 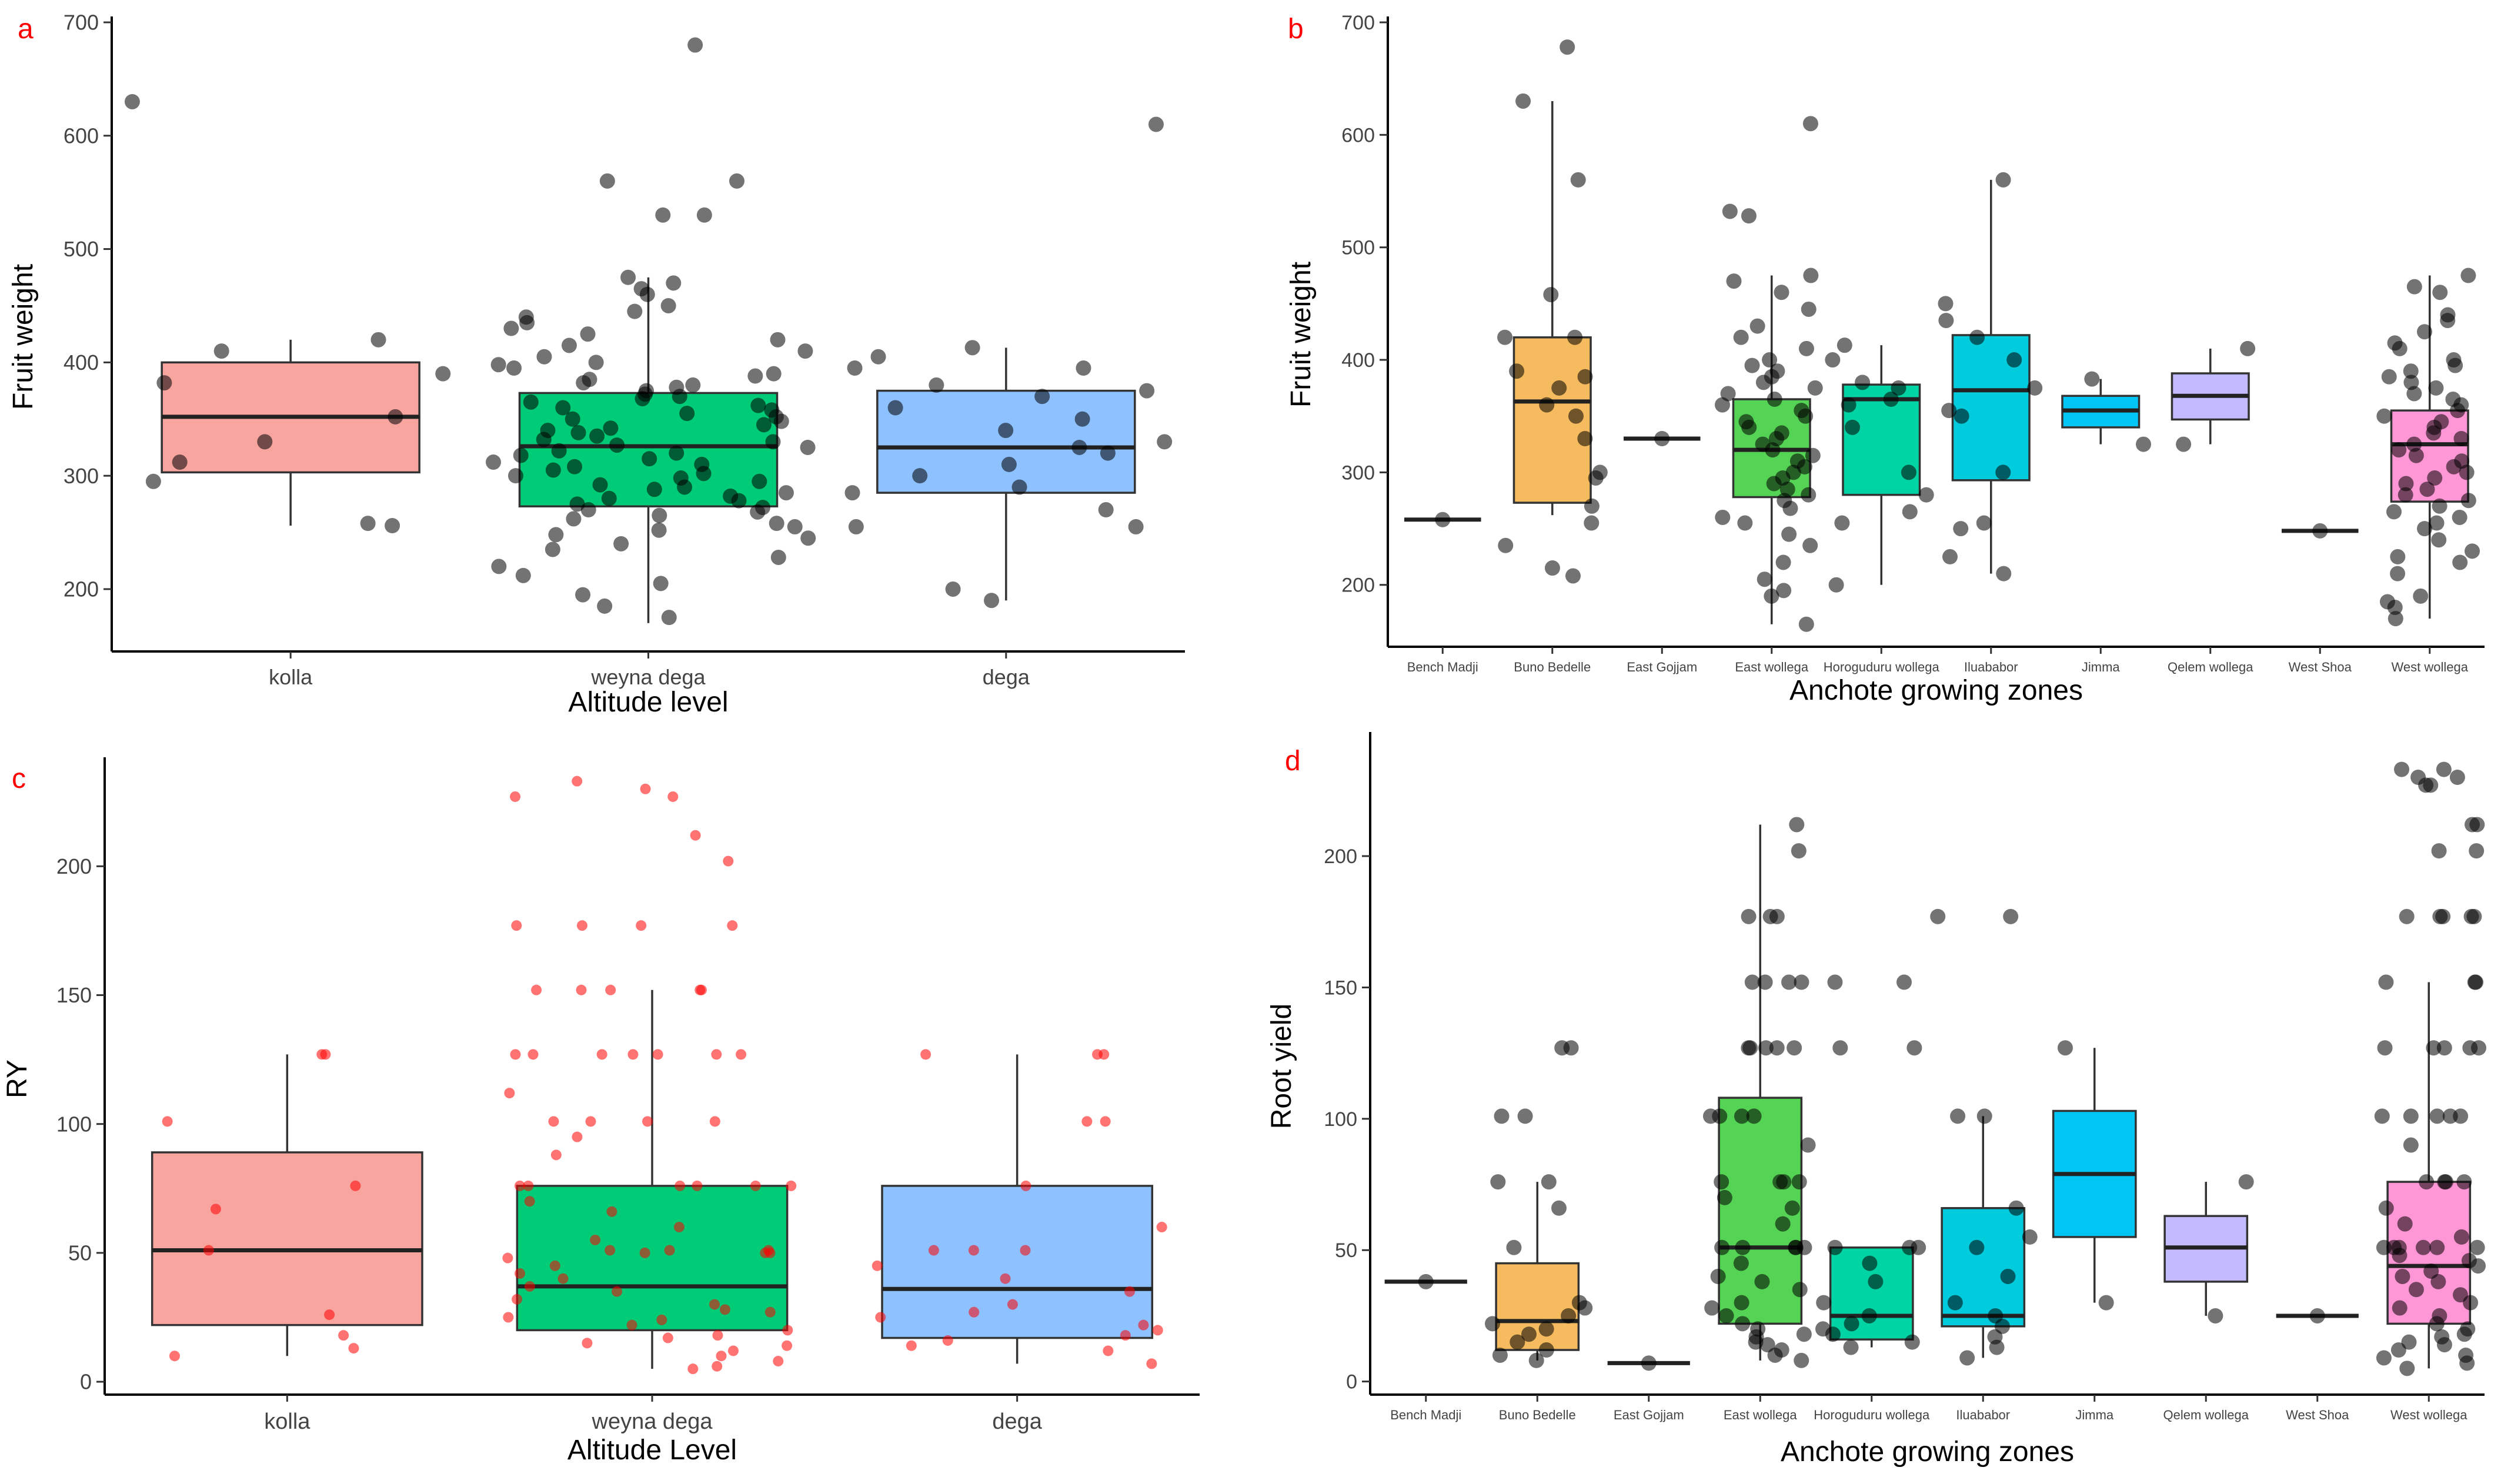 I want to click on y-tick-label: 500, so click(x=1358, y=248).